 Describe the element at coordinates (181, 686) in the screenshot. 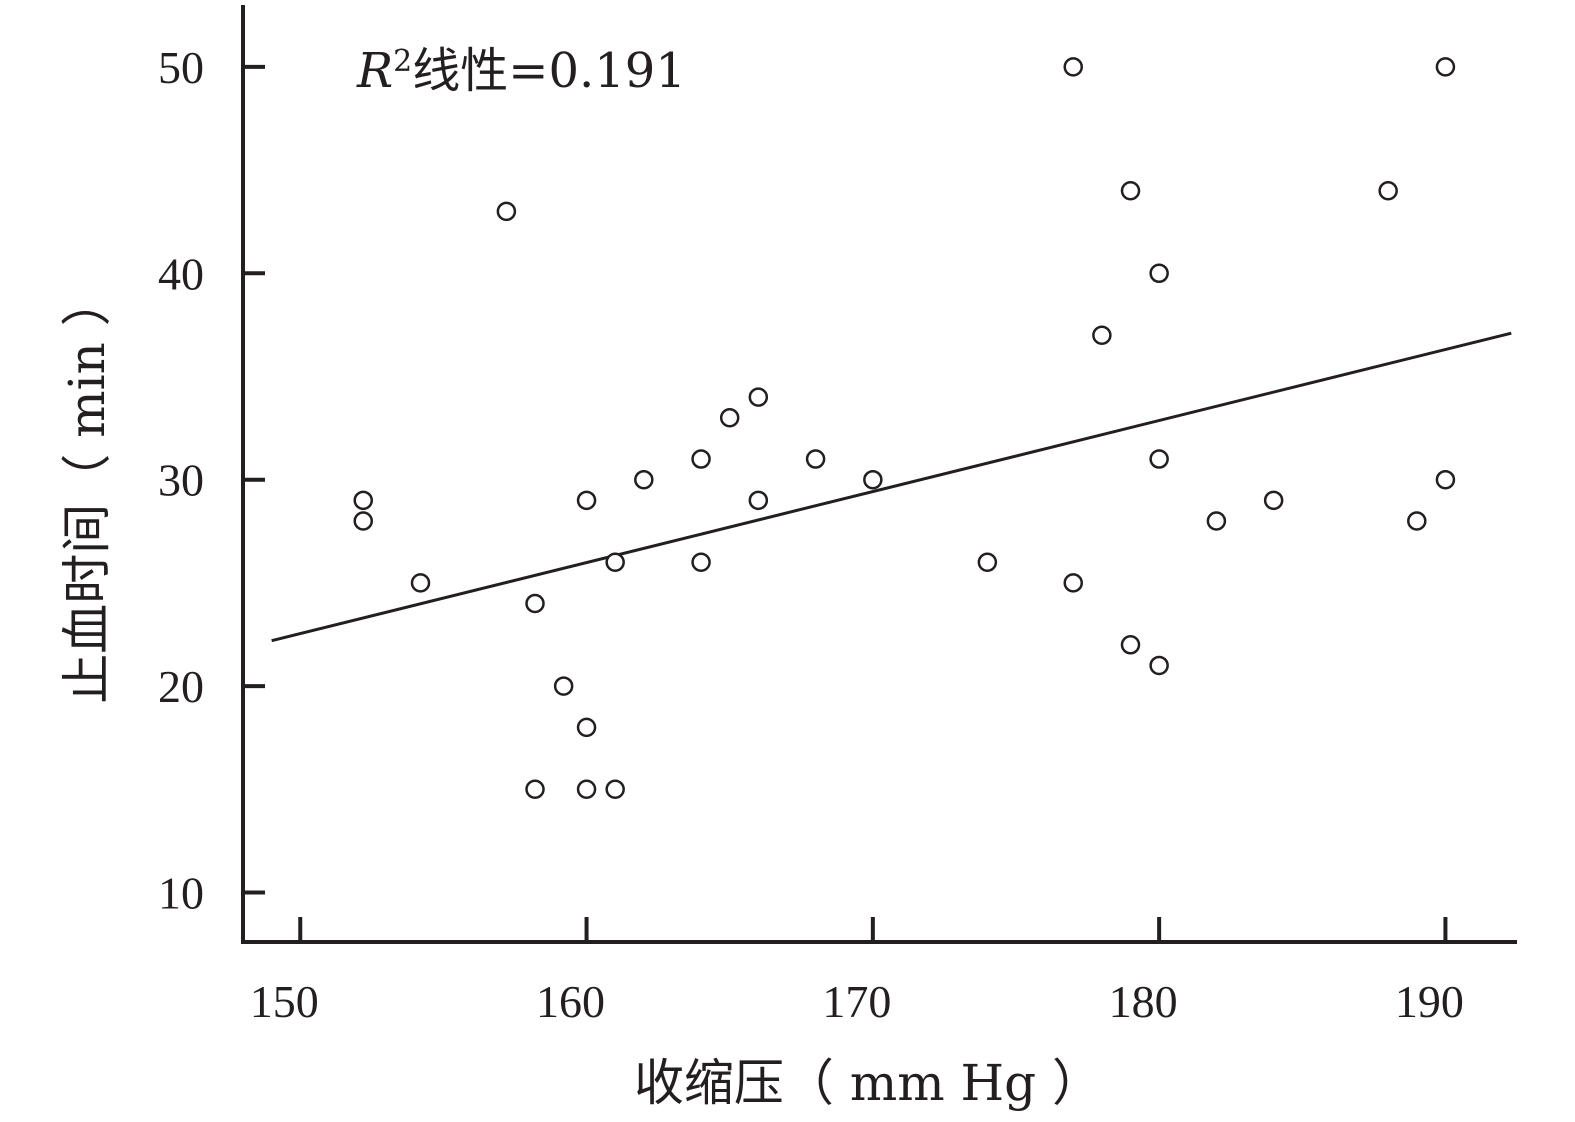

I see `y-tick-label: 20` at that location.